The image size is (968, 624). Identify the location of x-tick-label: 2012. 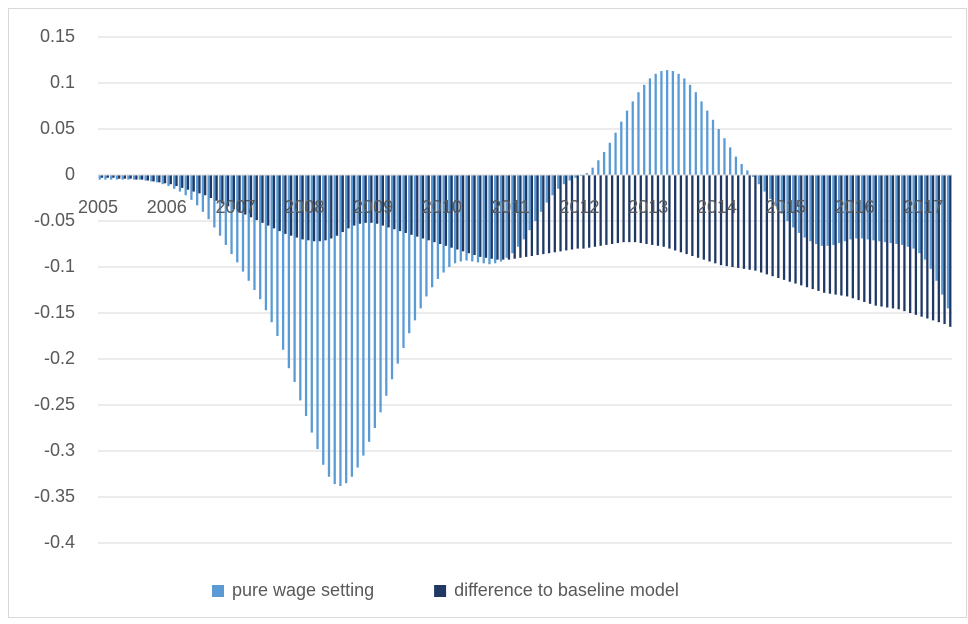
(579, 207).